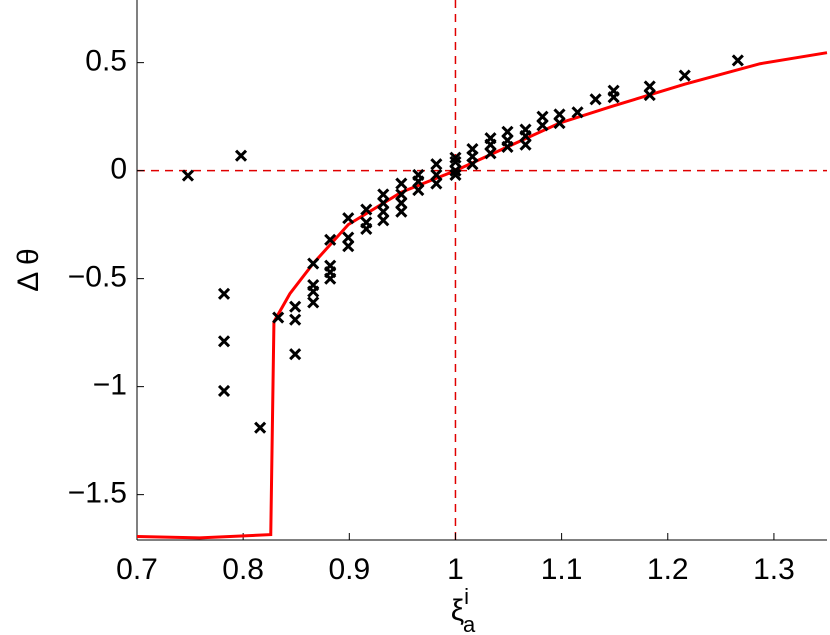  I want to click on x-tick-label: 0.8, so click(243, 569).